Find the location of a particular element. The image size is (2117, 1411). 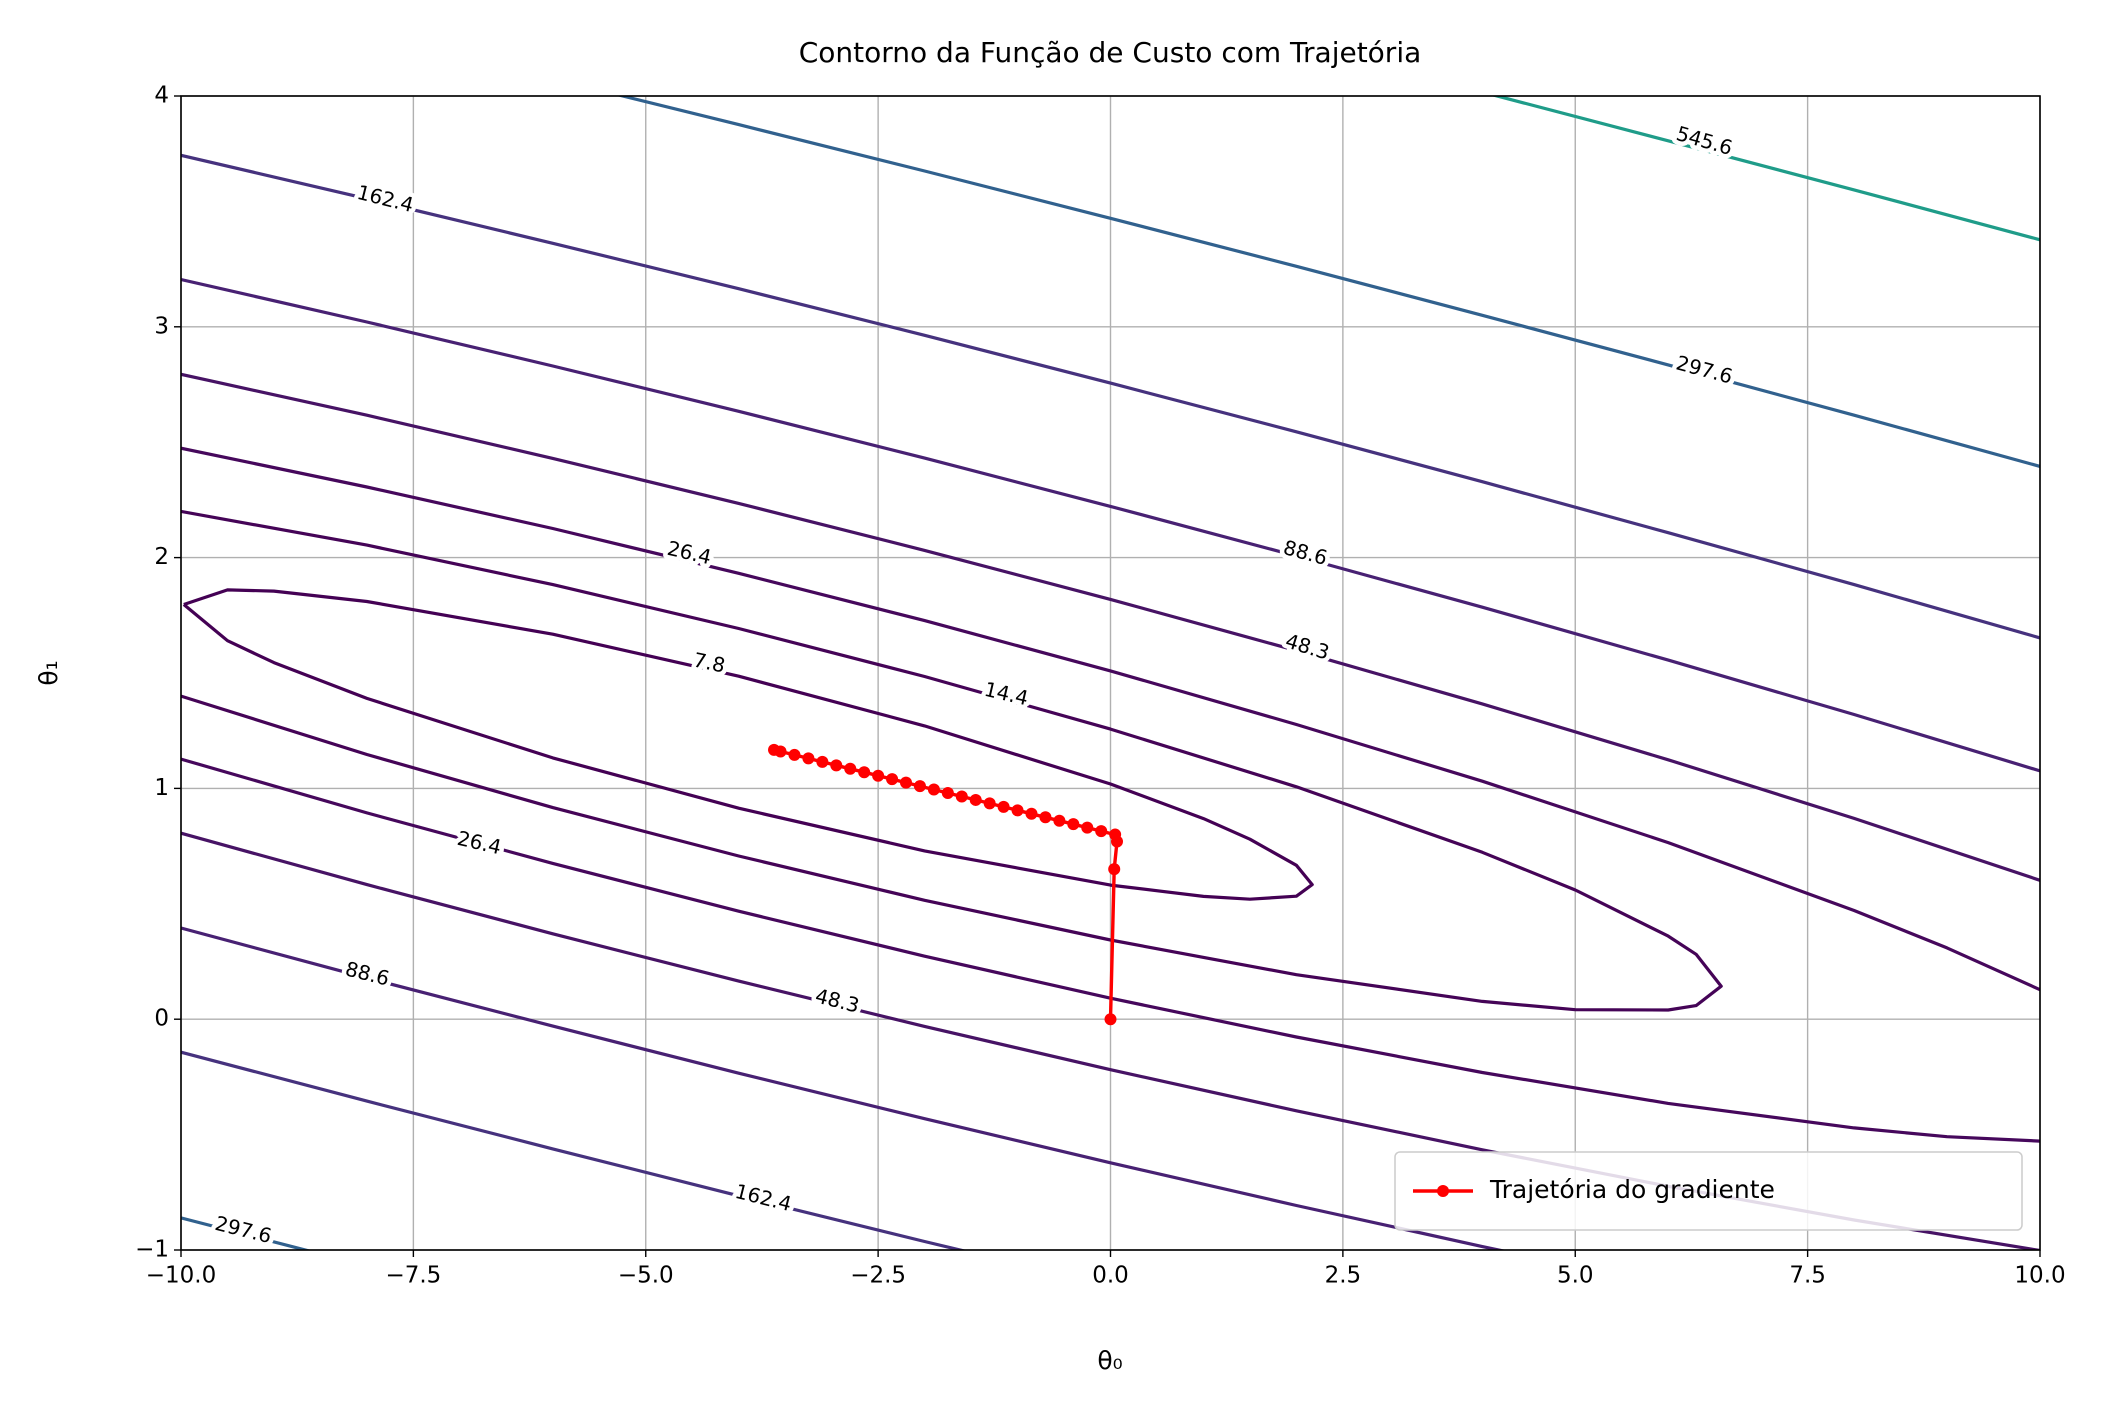

y-tick-label: −1 is located at coordinates (152, 1250).